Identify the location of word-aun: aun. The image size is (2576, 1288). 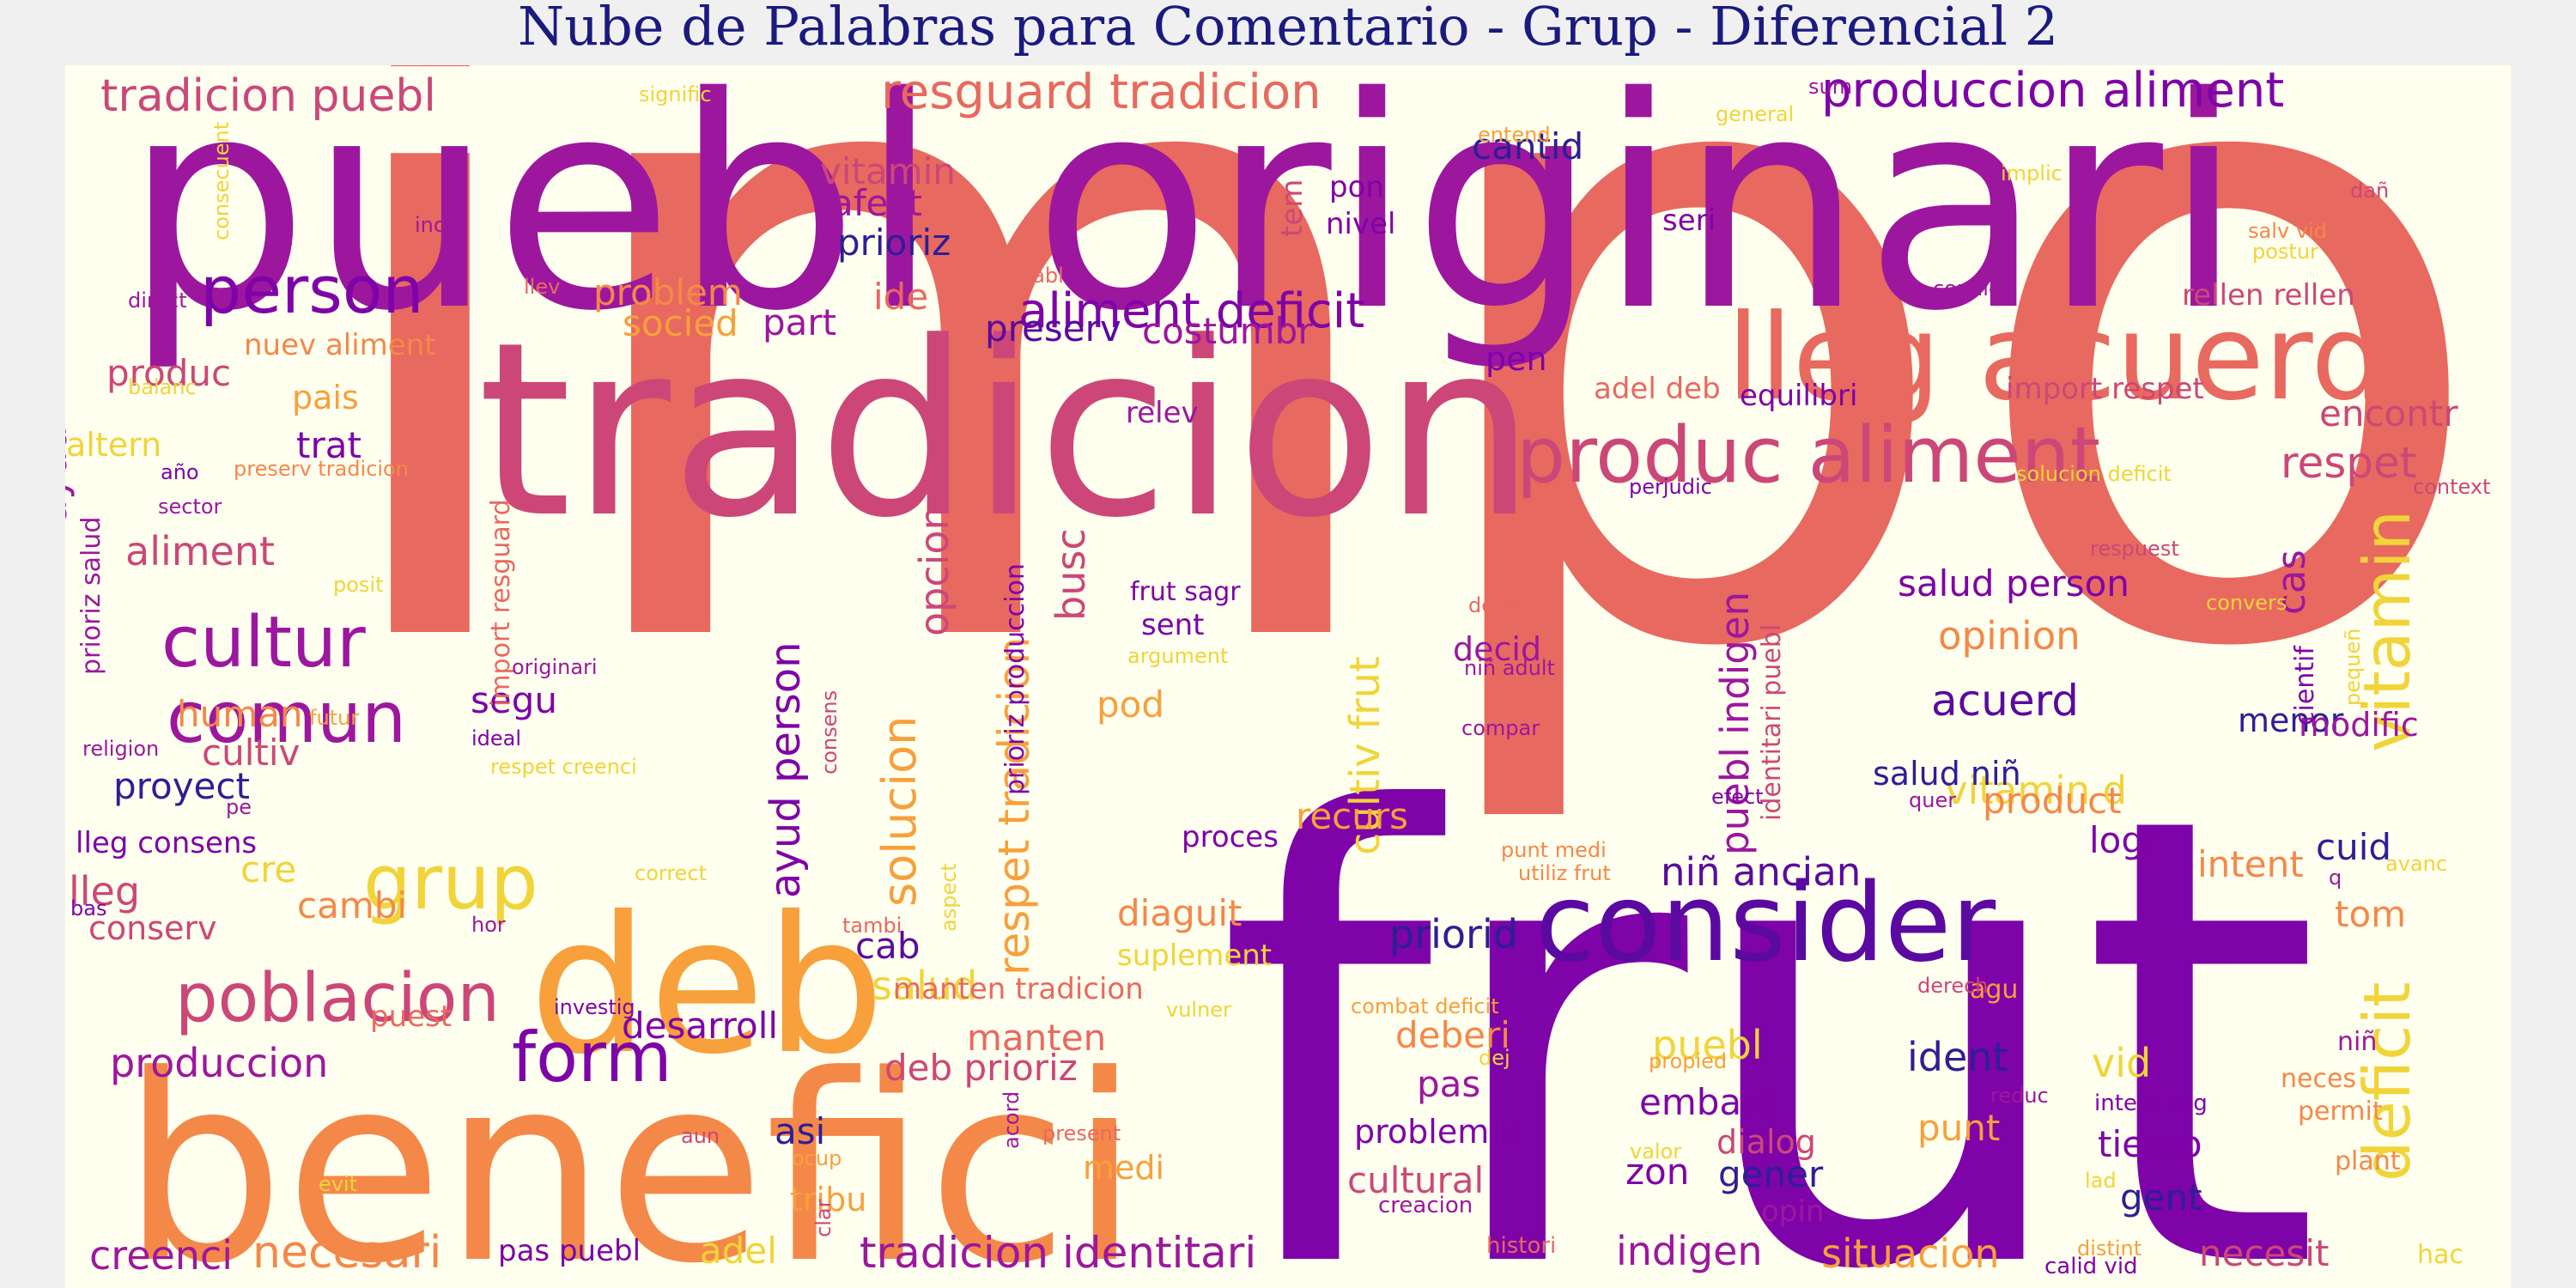
(700, 1136).